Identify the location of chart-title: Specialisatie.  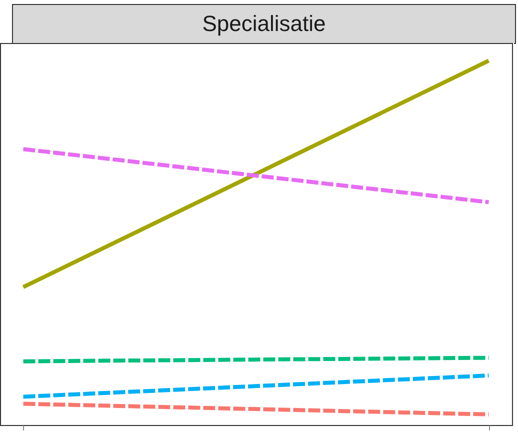
(264, 24).